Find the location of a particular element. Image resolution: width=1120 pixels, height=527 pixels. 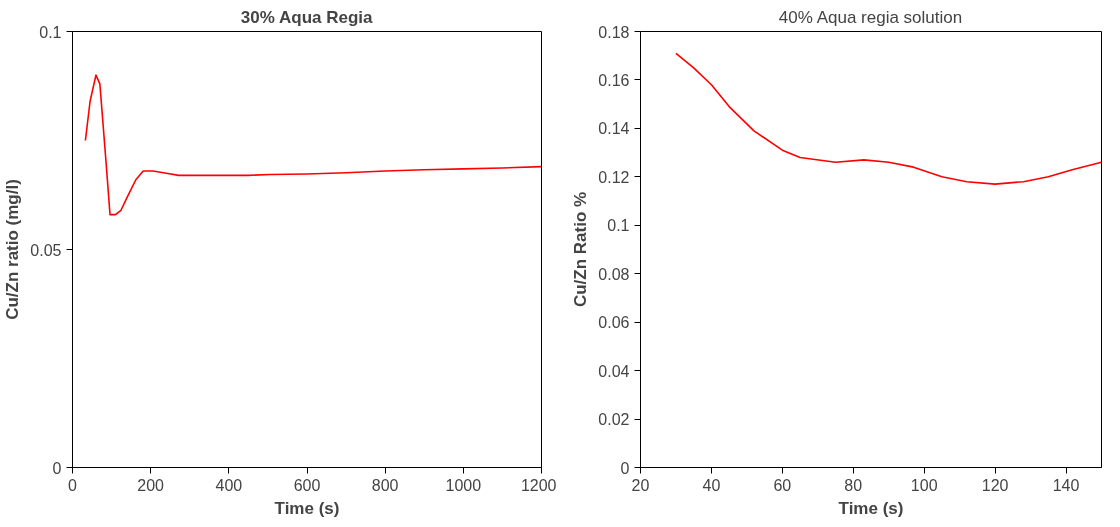

x-tick-label: 100 is located at coordinates (924, 485).